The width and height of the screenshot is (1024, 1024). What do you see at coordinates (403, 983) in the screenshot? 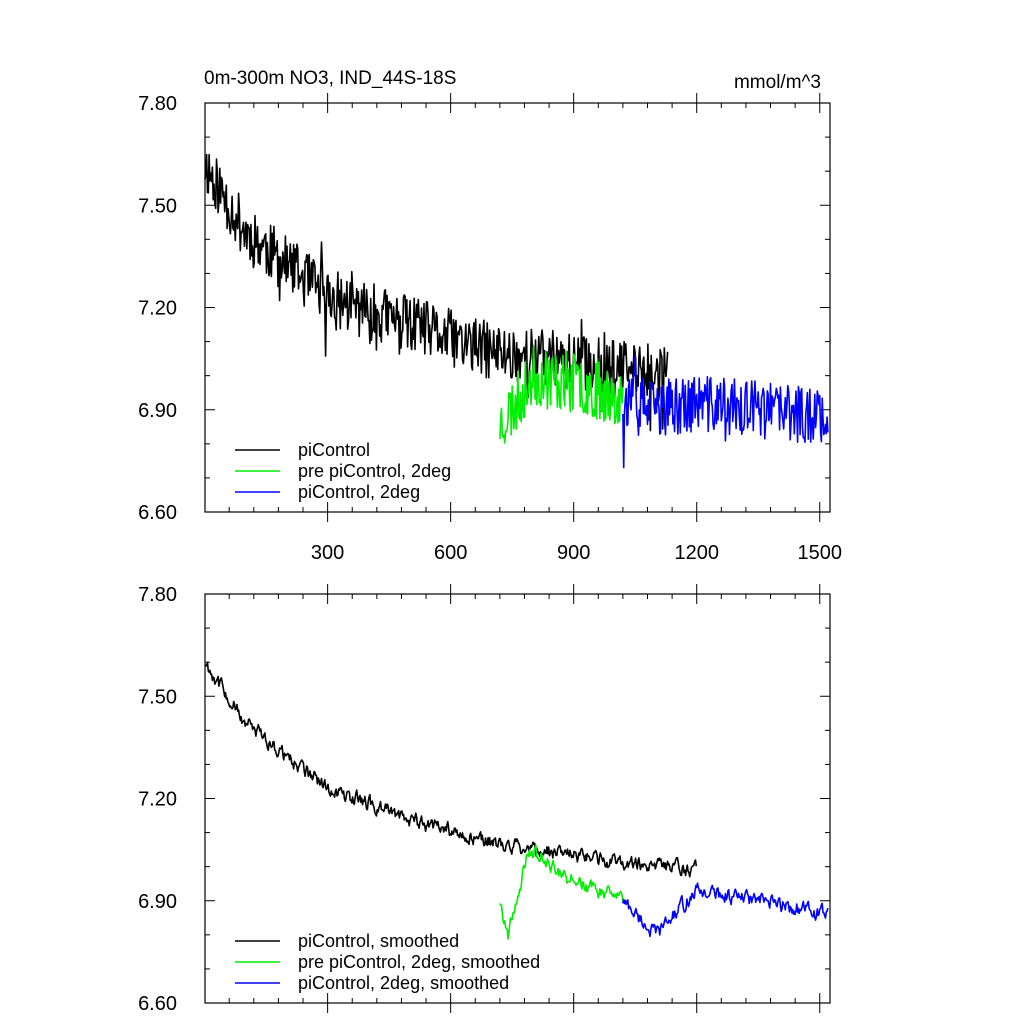
I see `legend-label: piControl, 2deg, smoothed` at bounding box center [403, 983].